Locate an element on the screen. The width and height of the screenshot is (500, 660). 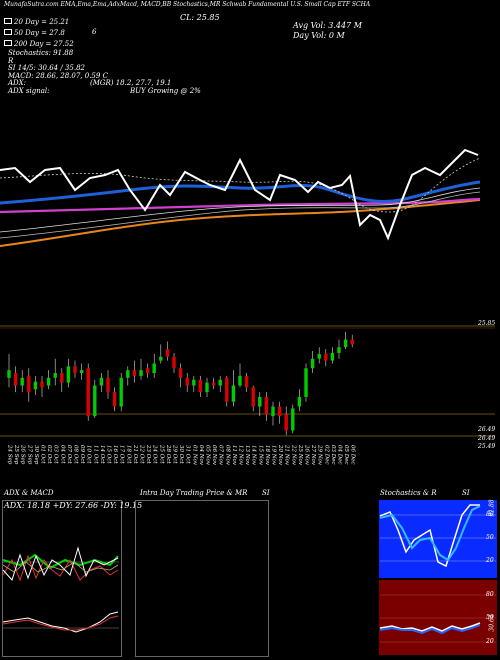
price-white-line is located at coordinates (239, 194).